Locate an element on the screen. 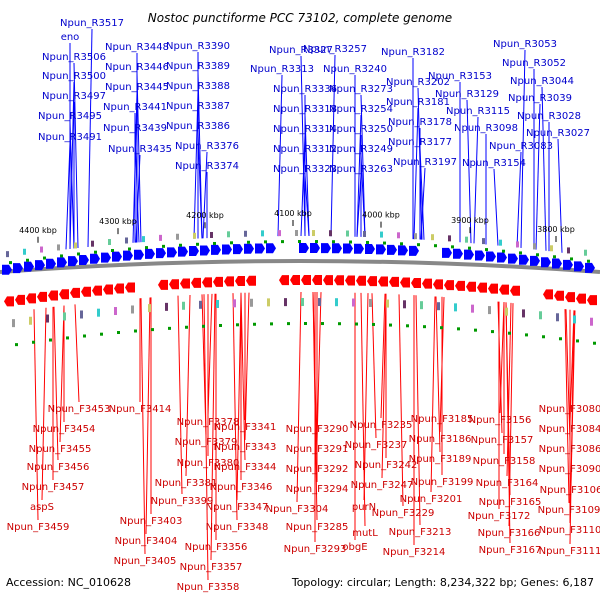 The height and width of the screenshot is (600, 600). gene-label-npun-r3197: Npun_R3197 is located at coordinates (425, 162).